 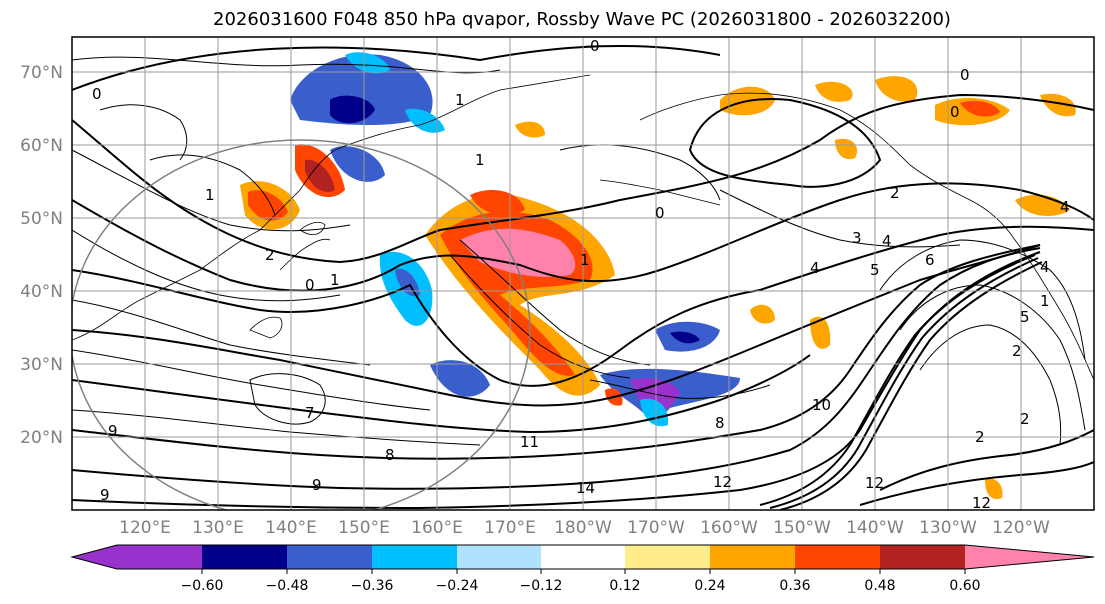 I want to click on lon-label: 120°W, so click(x=1021, y=528).